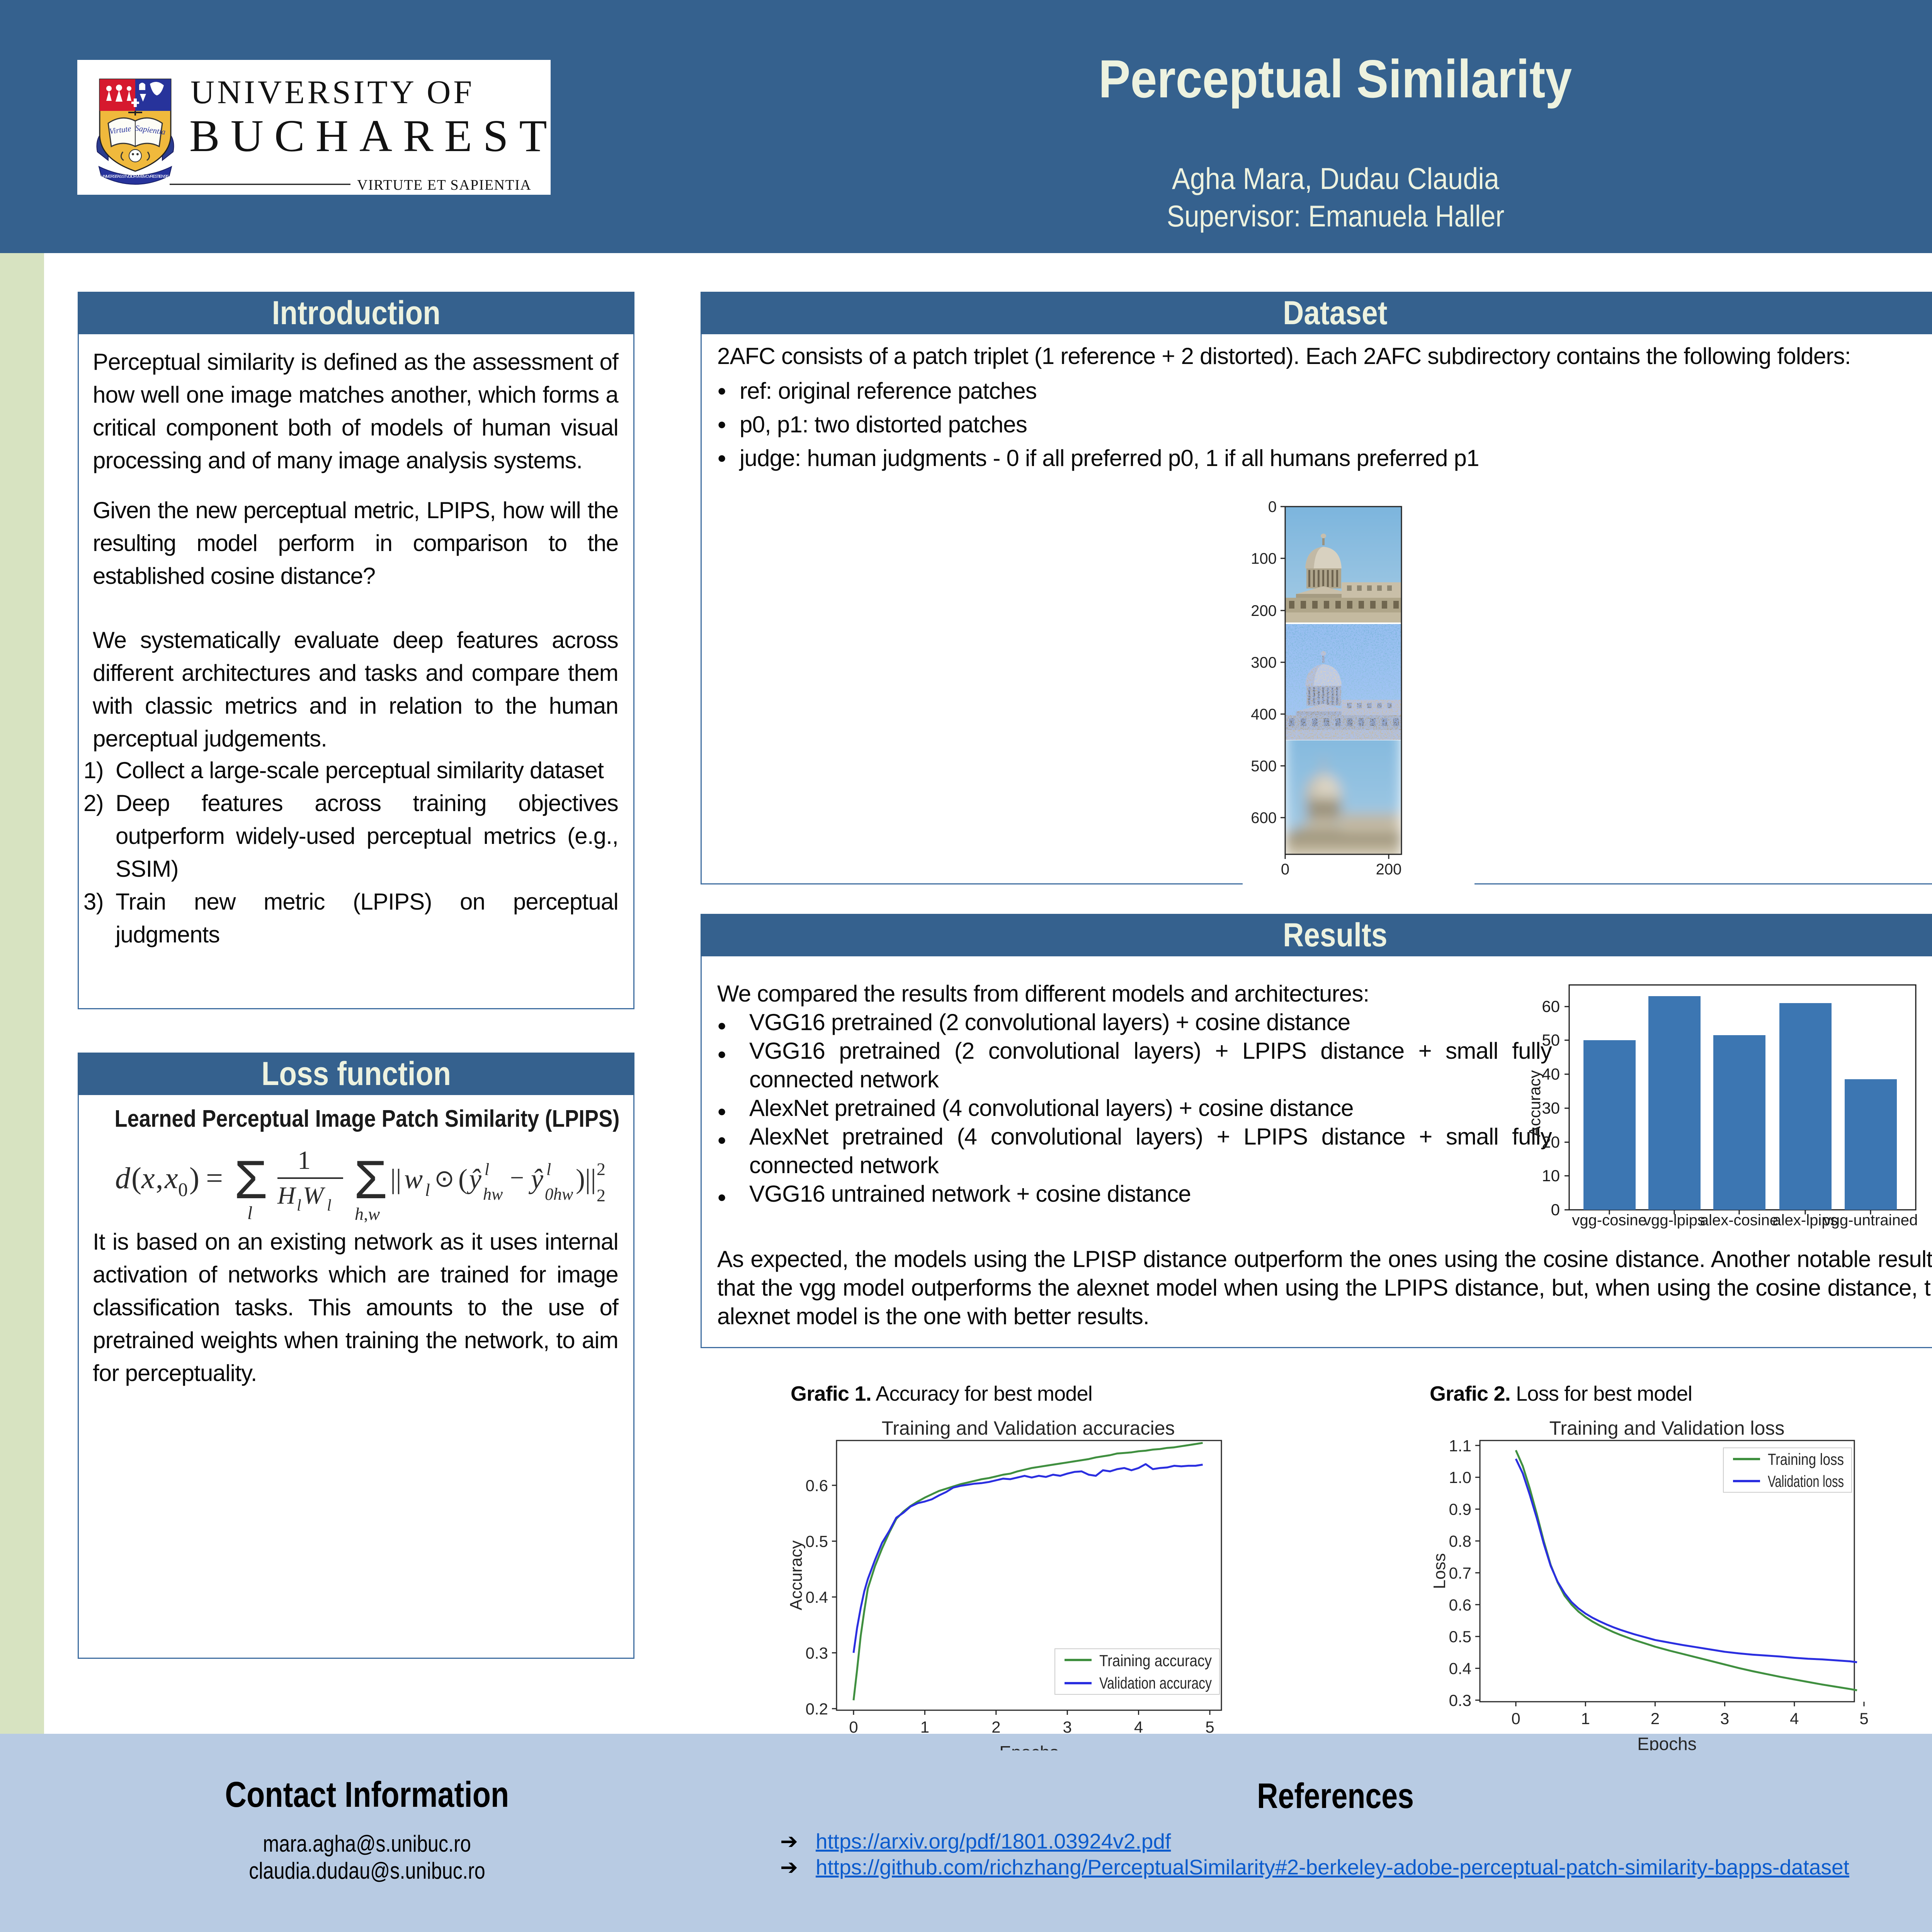  What do you see at coordinates (1551, 1142) in the screenshot?
I see `svg-text: 20` at bounding box center [1551, 1142].